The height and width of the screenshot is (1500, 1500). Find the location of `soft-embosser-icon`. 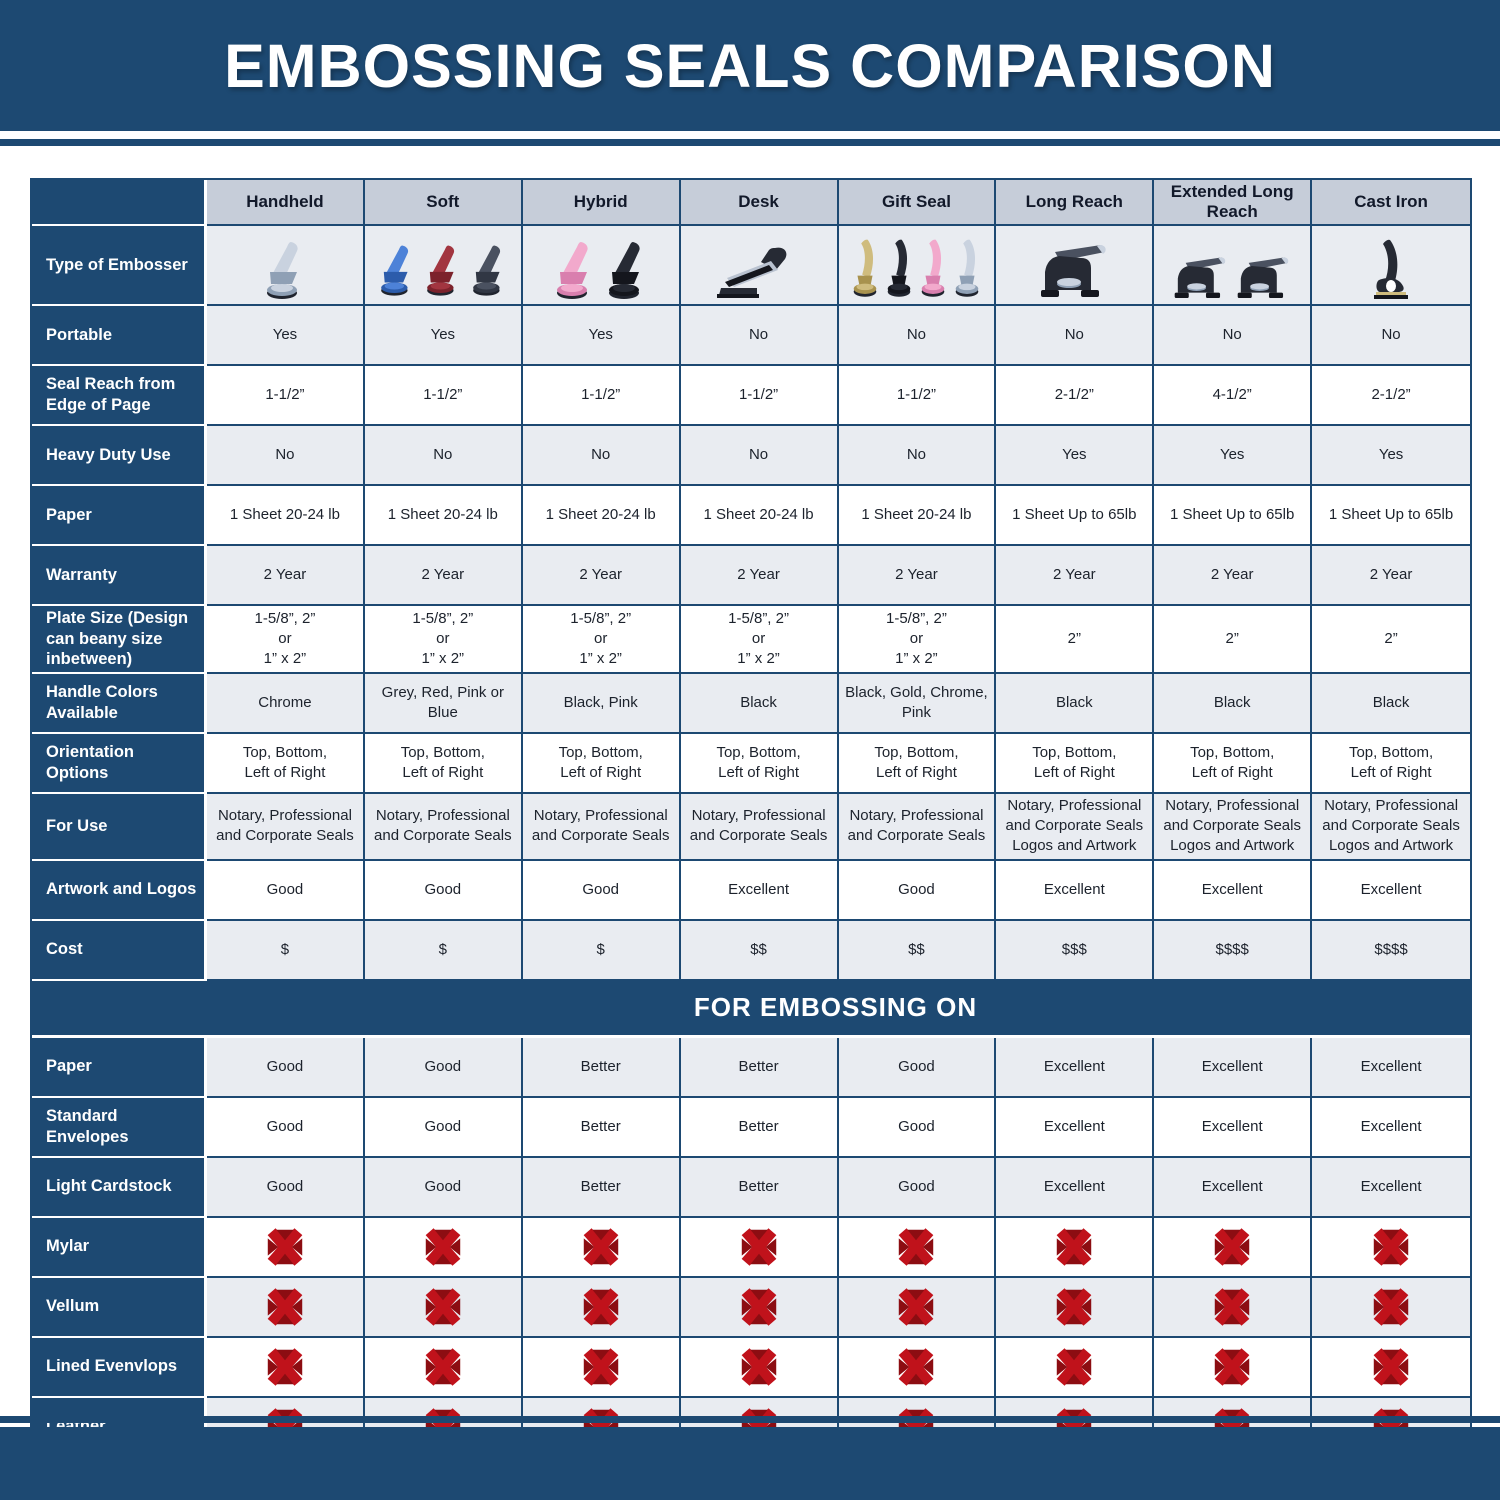

soft-embosser-icon is located at coordinates (443, 265).